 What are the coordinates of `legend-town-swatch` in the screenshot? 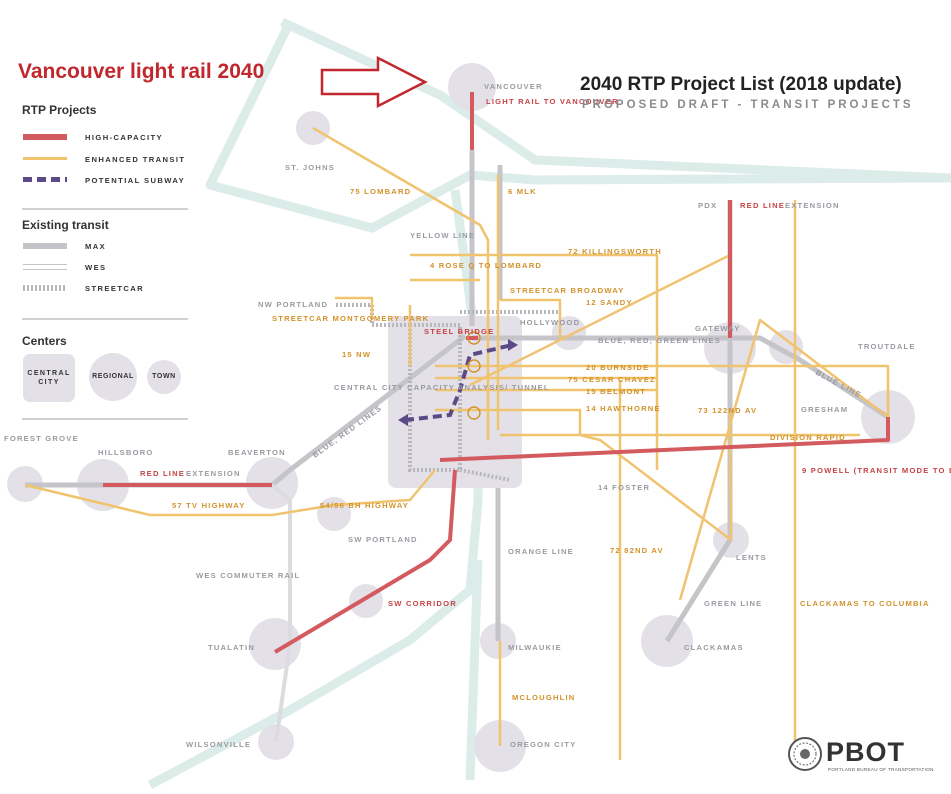 It's located at (164, 377).